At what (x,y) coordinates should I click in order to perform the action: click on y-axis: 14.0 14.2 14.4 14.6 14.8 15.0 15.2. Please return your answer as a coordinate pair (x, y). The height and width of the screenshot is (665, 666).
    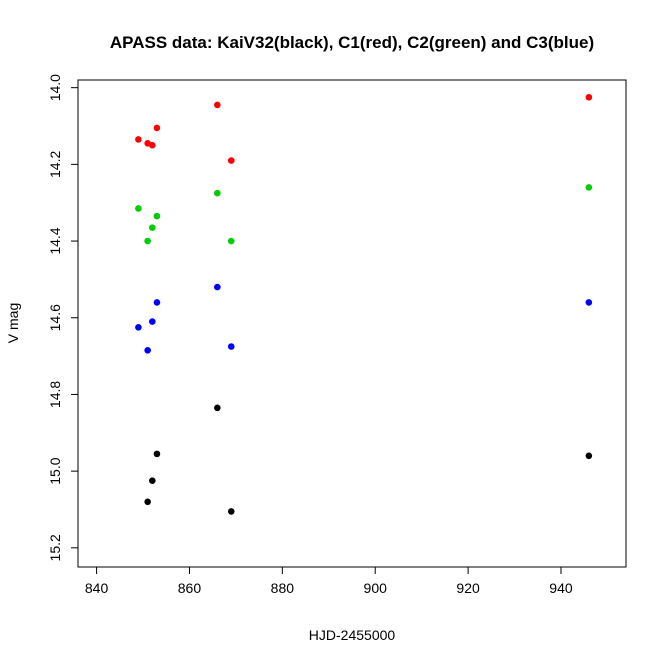
    Looking at the image, I should click on (62, 317).